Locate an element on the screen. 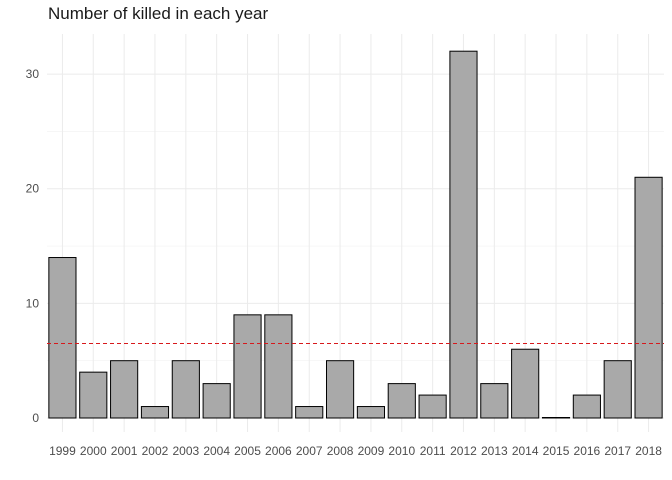 This screenshot has height=480, width=672. bar-2009 is located at coordinates (370, 412).